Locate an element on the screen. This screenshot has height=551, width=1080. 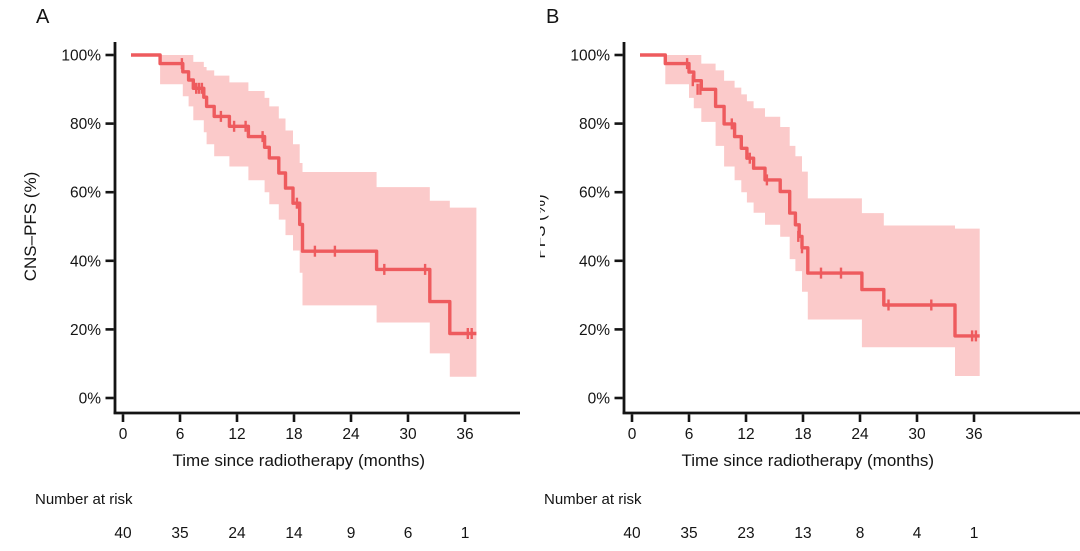
number-at-risk-value: 23 is located at coordinates (745, 533).